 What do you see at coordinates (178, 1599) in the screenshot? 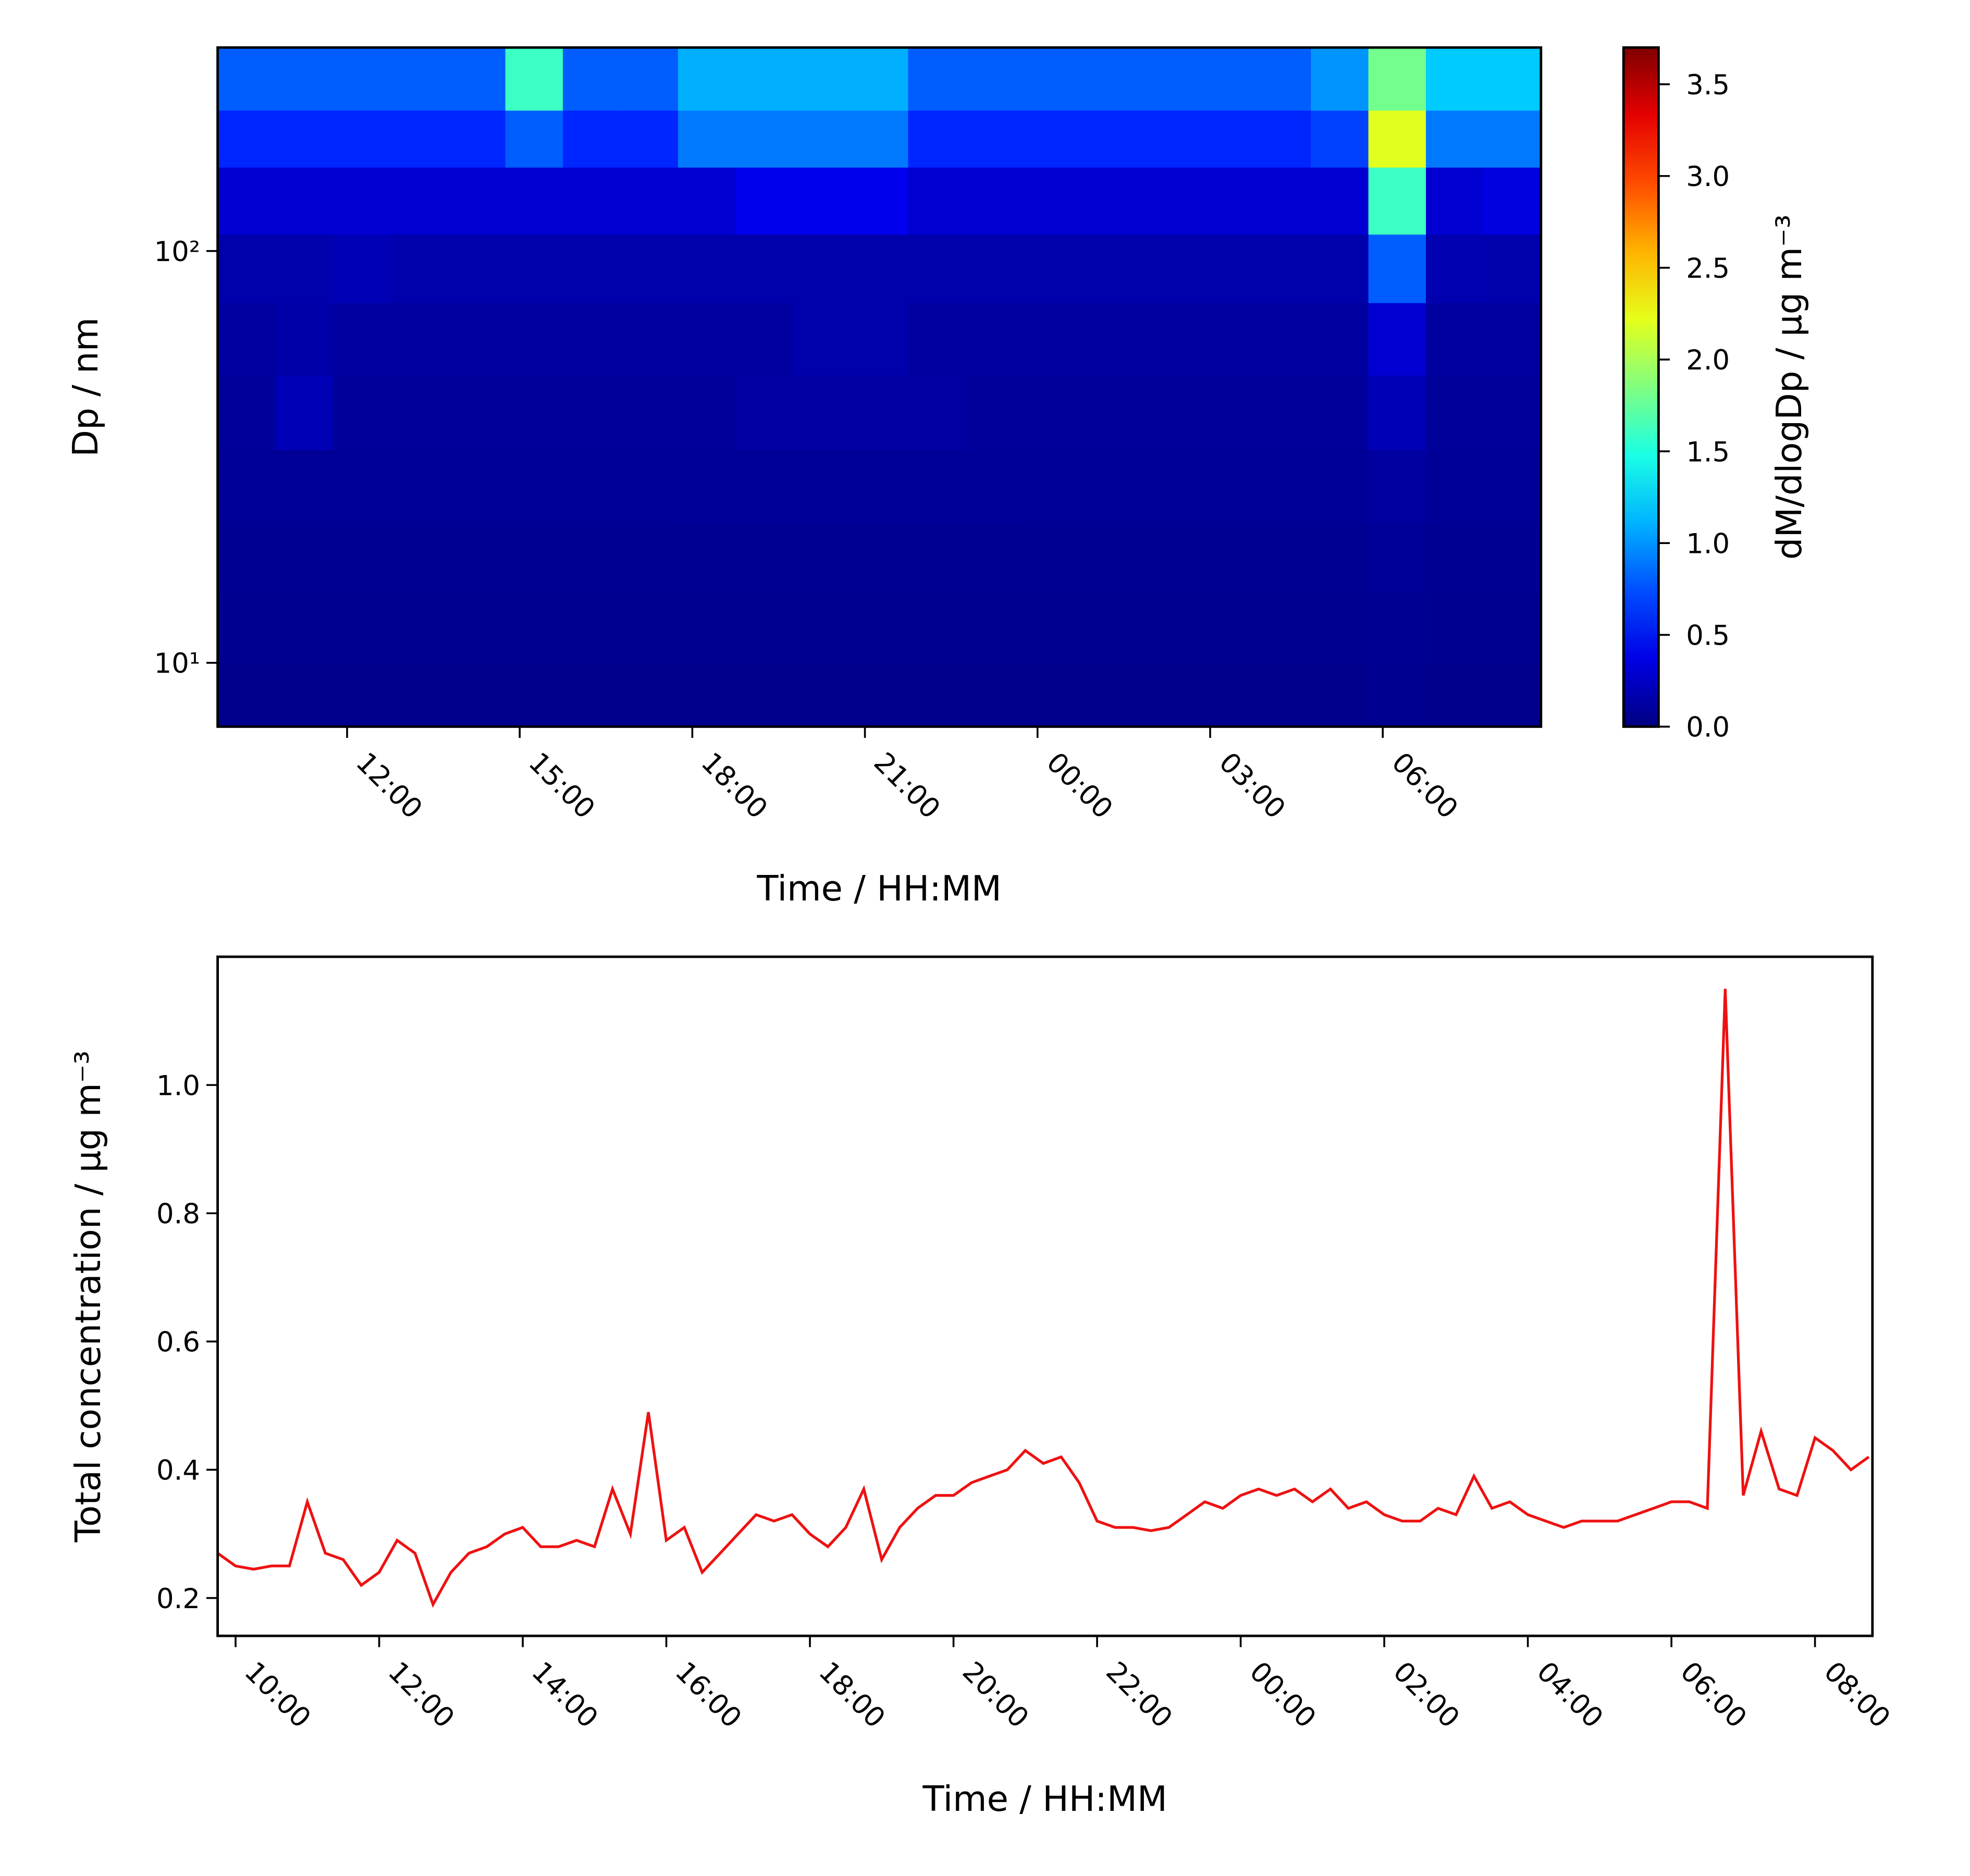
I see `y-tick-label: 0.2` at bounding box center [178, 1599].